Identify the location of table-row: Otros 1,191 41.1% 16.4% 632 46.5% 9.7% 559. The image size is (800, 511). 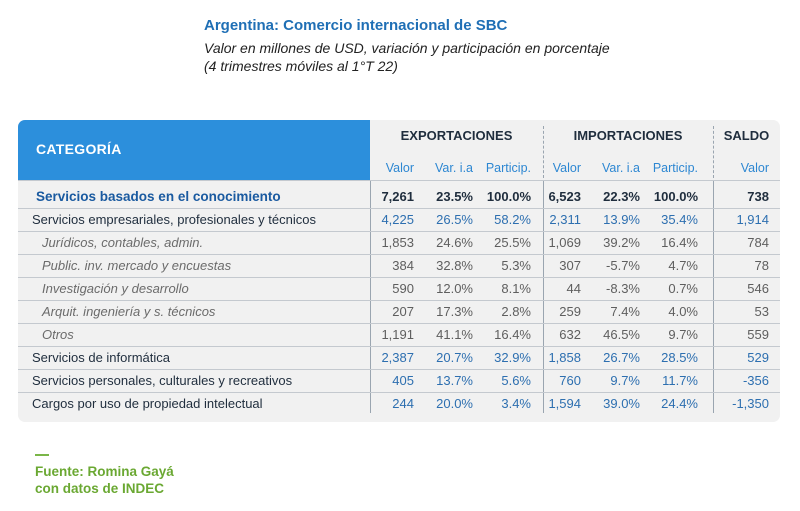
(399, 334).